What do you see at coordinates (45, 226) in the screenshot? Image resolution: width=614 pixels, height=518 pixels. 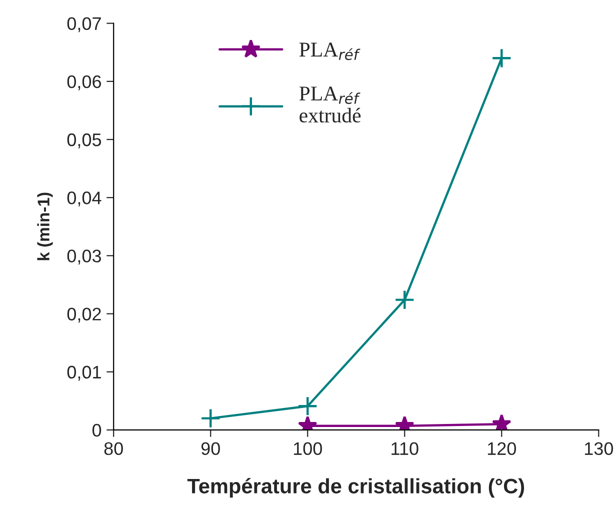 I see `y-axis-title: k (min-1)` at bounding box center [45, 226].